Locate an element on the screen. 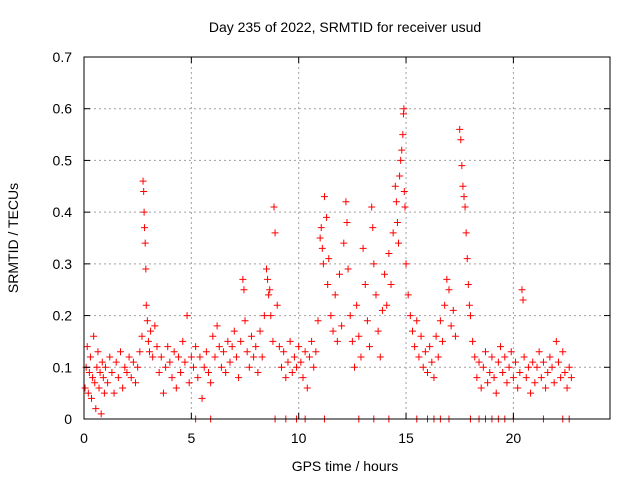 The width and height of the screenshot is (640, 480). x-tick-label: 0 is located at coordinates (84, 438).